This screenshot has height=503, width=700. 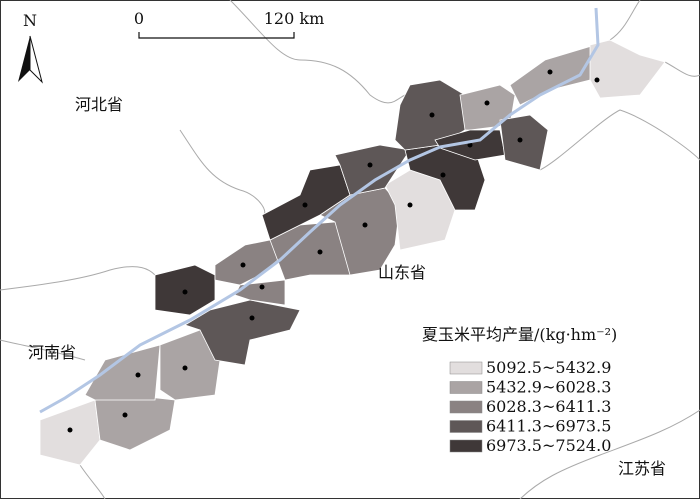 What do you see at coordinates (229, 24) in the screenshot?
I see `scale-bar: 0 120 km` at bounding box center [229, 24].